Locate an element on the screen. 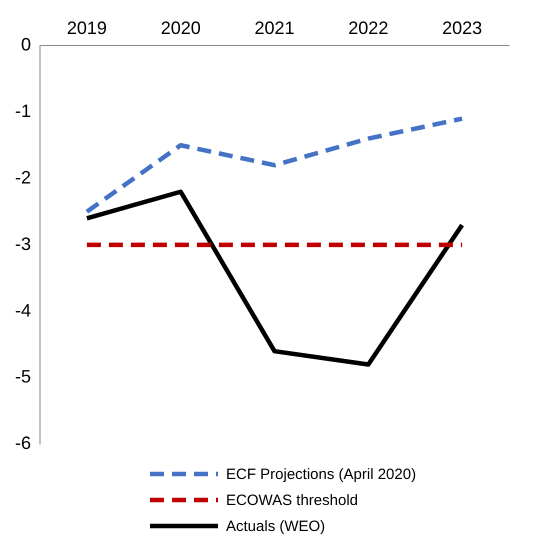  x-tick-label: 2023 is located at coordinates (462, 28).